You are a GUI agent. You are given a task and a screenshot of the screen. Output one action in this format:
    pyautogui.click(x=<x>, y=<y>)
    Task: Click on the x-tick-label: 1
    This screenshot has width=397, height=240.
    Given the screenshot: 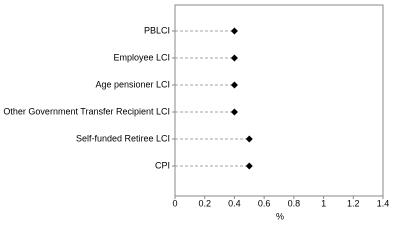 What is the action you would take?
    pyautogui.click(x=323, y=203)
    